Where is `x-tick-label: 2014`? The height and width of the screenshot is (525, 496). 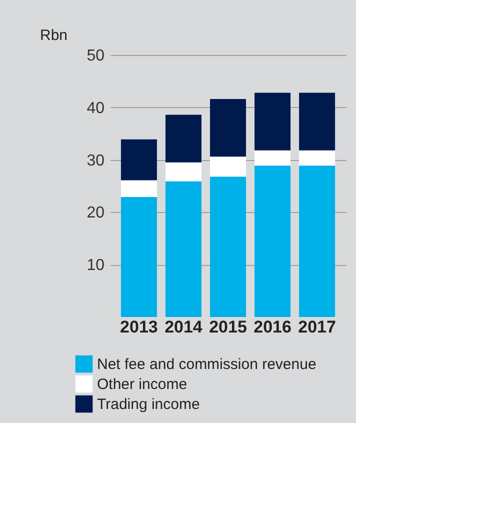 x-tick-label: 2014 is located at coordinates (183, 327).